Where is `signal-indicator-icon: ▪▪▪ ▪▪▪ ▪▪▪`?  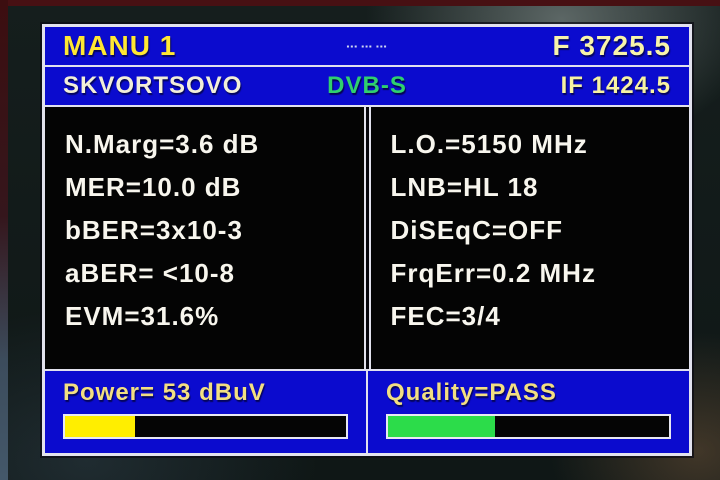 signal-indicator-icon: ▪▪▪ ▪▪▪ ▪▪▪ is located at coordinates (367, 46).